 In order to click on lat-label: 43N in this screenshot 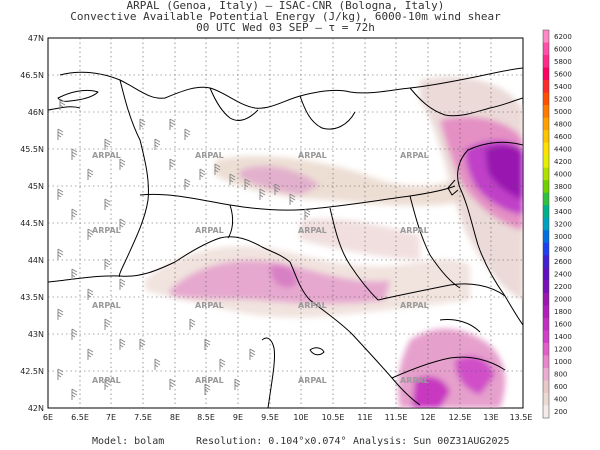, I will do `click(36, 334)`.